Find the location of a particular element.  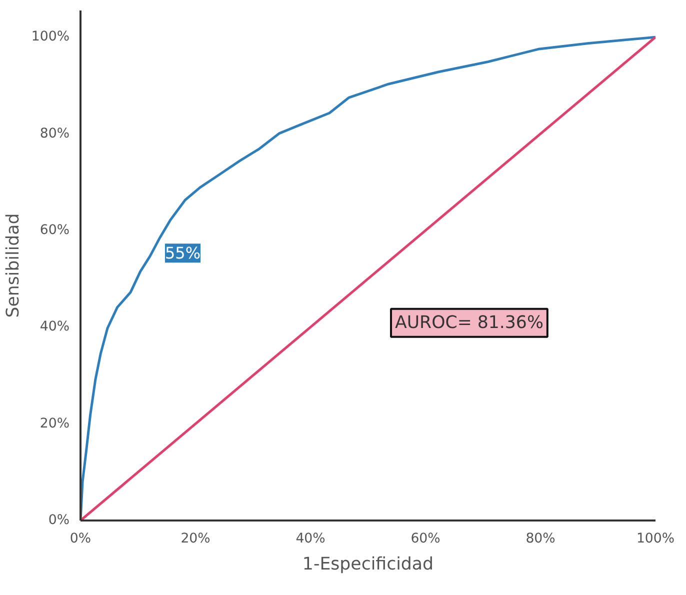

y-tick-label: 40% is located at coordinates (55, 327).